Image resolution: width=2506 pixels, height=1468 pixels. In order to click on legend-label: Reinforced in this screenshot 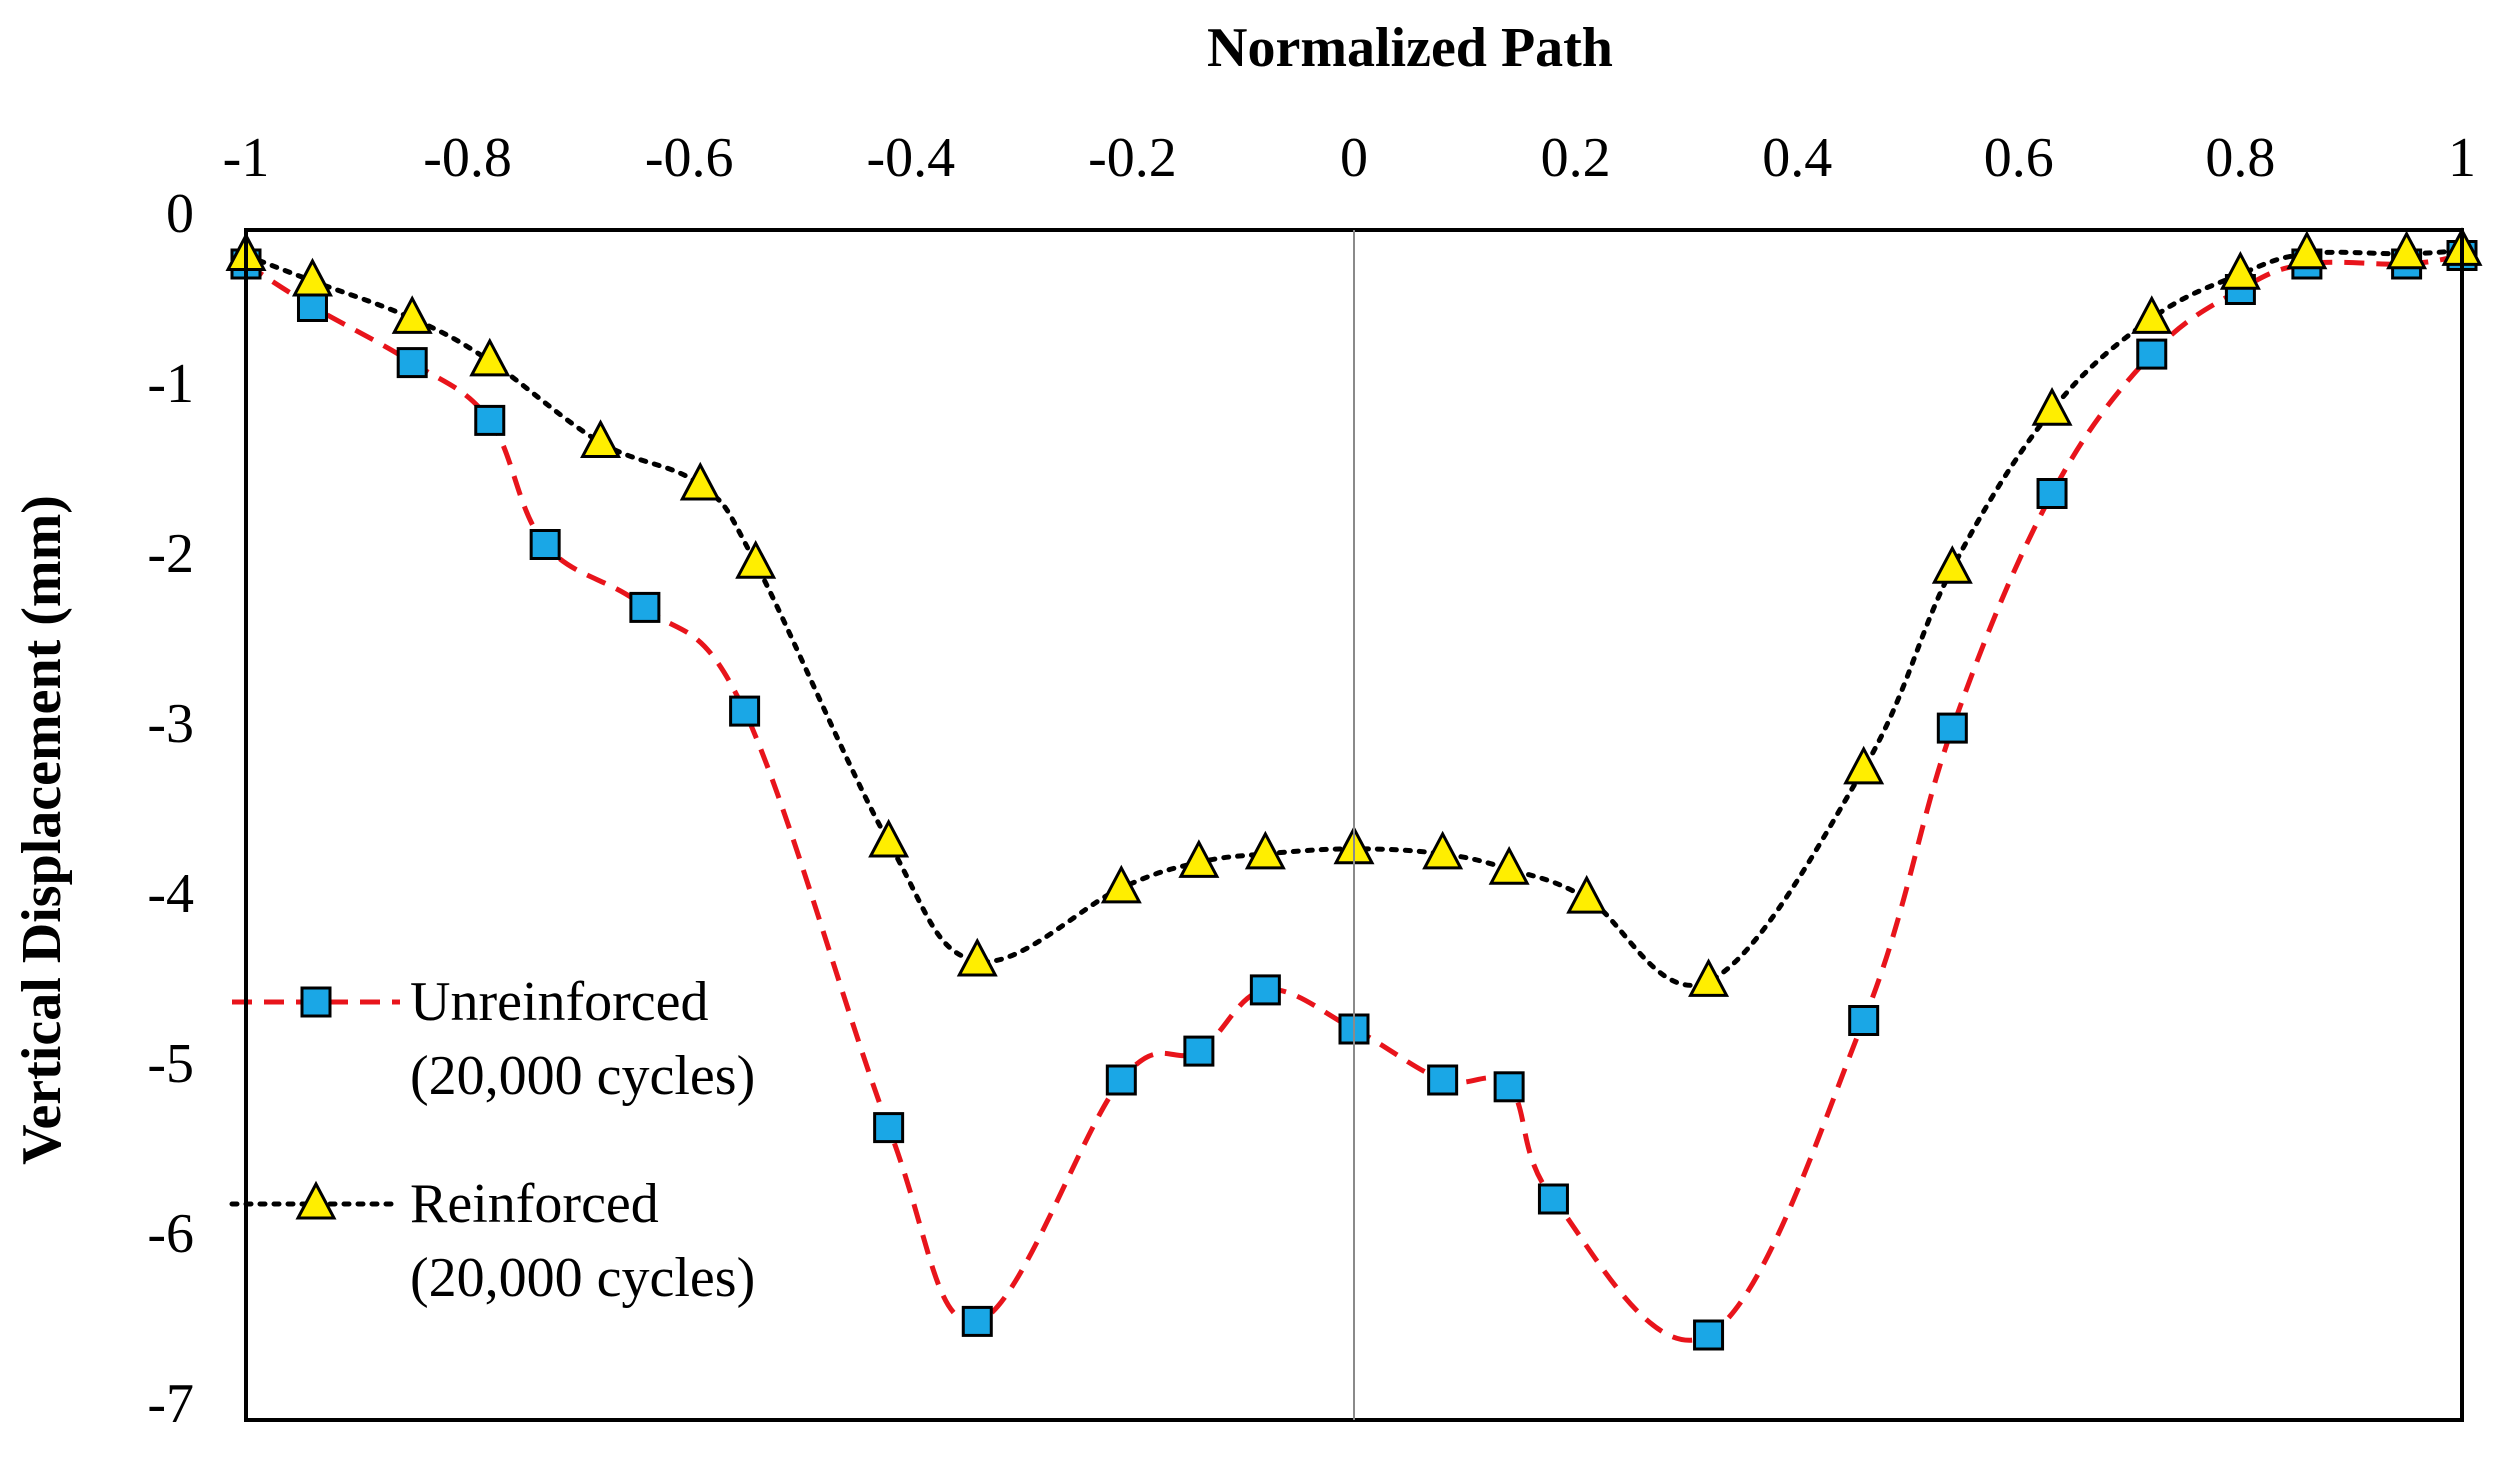, I will do `click(534, 1204)`.